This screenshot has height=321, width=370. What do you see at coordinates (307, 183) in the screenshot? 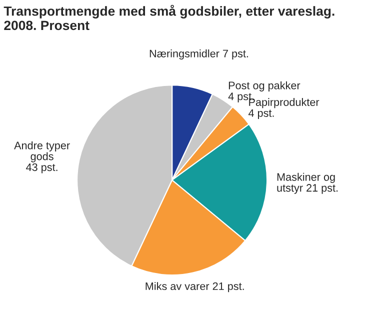
I see `slice-label: Maskiner og utstyr 21 pst.` at bounding box center [307, 183].